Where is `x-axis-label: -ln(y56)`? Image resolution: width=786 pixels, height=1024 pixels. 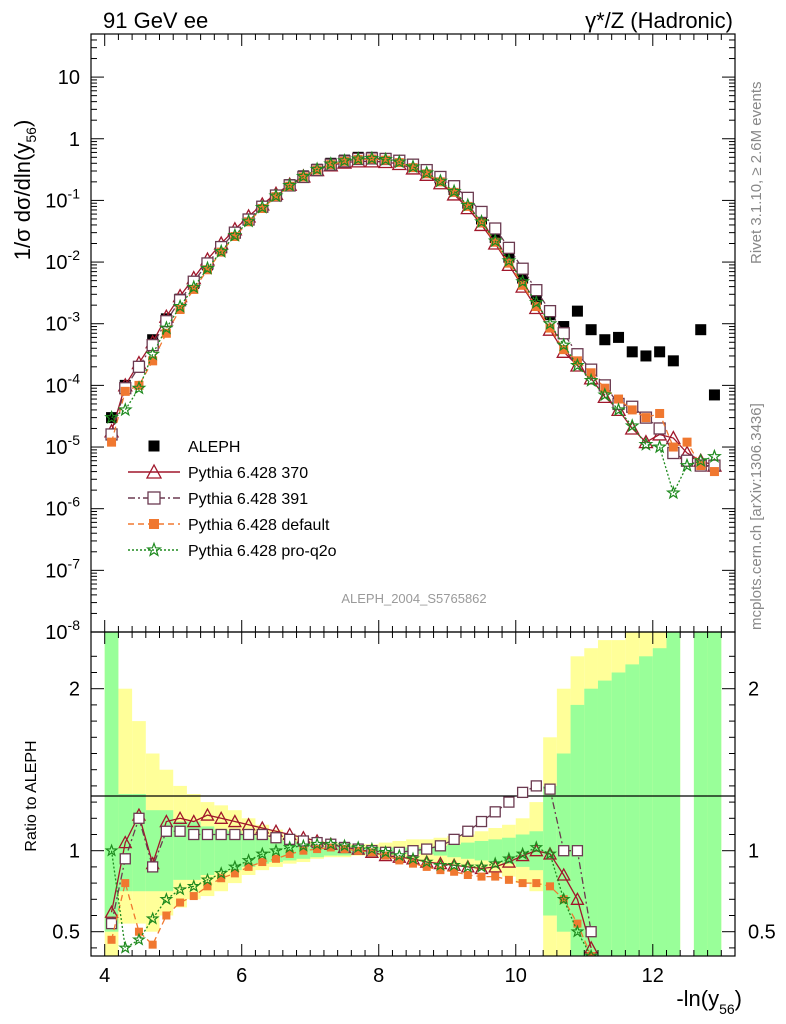
x-axis-label: -ln(y56) is located at coordinates (709, 1001).